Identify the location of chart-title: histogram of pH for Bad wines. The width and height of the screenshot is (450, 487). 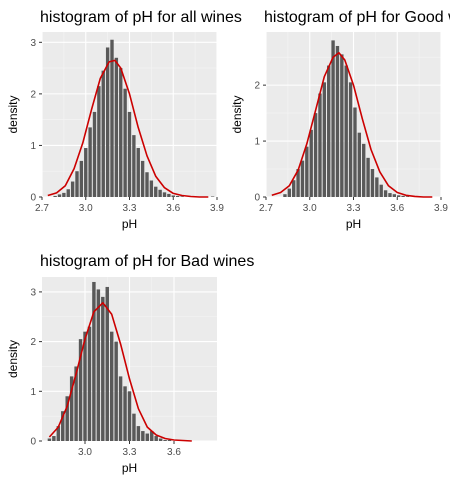
(147, 261).